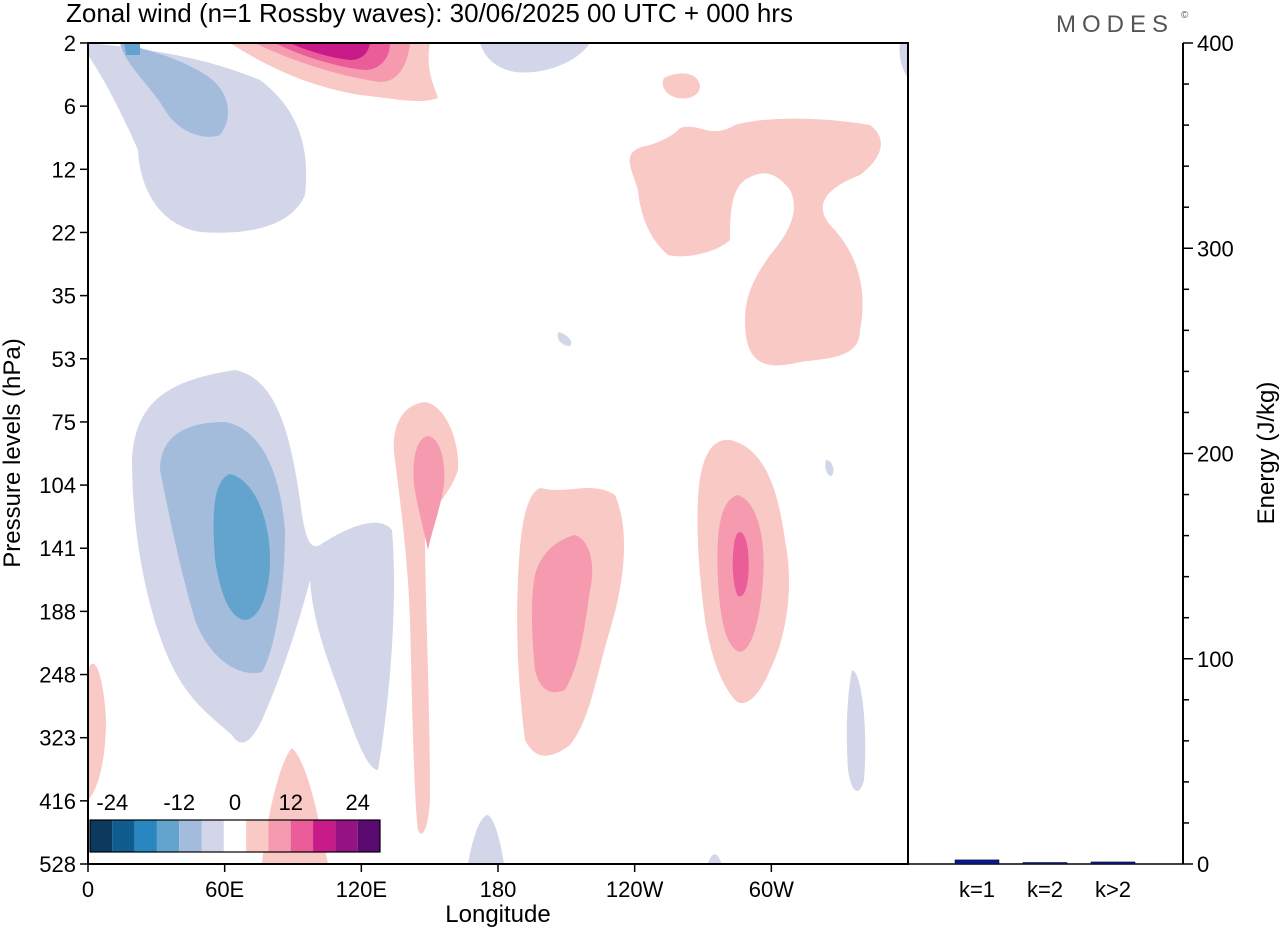 Image resolution: width=1280 pixels, height=930 pixels. Describe the element at coordinates (88, 889) in the screenshot. I see `longitude-tick-label: 0` at that location.